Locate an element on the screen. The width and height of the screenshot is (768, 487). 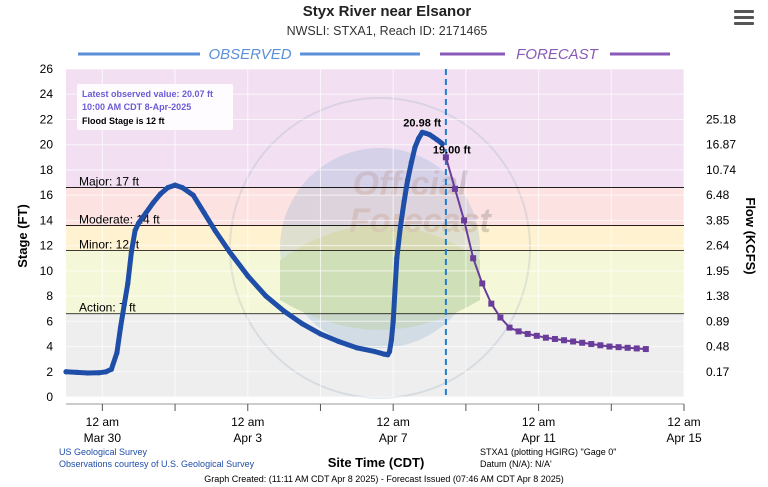
x-tick-label-date: Apr 15 is located at coordinates (684, 438).